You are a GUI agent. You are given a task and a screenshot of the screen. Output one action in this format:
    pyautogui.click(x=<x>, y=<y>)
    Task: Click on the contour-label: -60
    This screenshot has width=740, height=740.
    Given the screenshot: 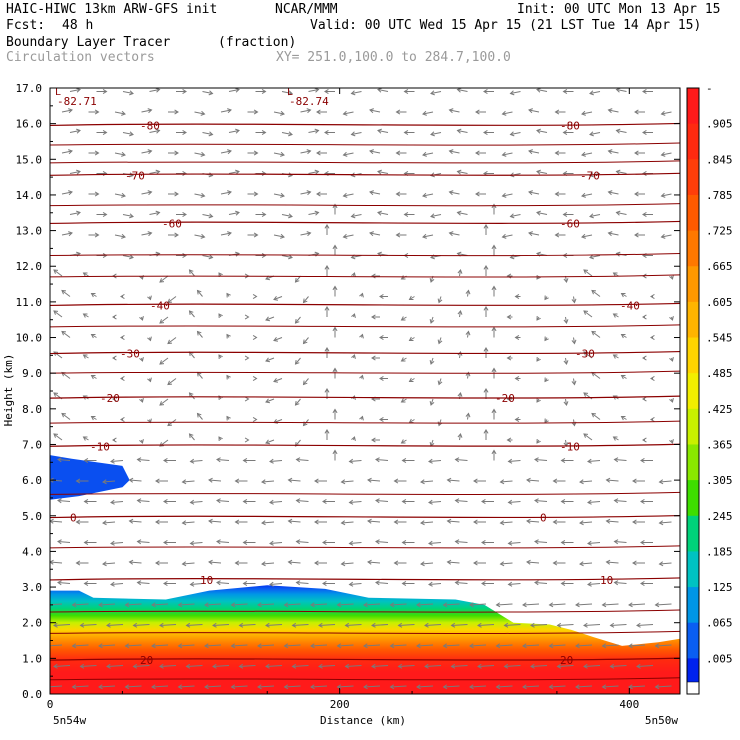 What is the action you would take?
    pyautogui.click(x=172, y=223)
    